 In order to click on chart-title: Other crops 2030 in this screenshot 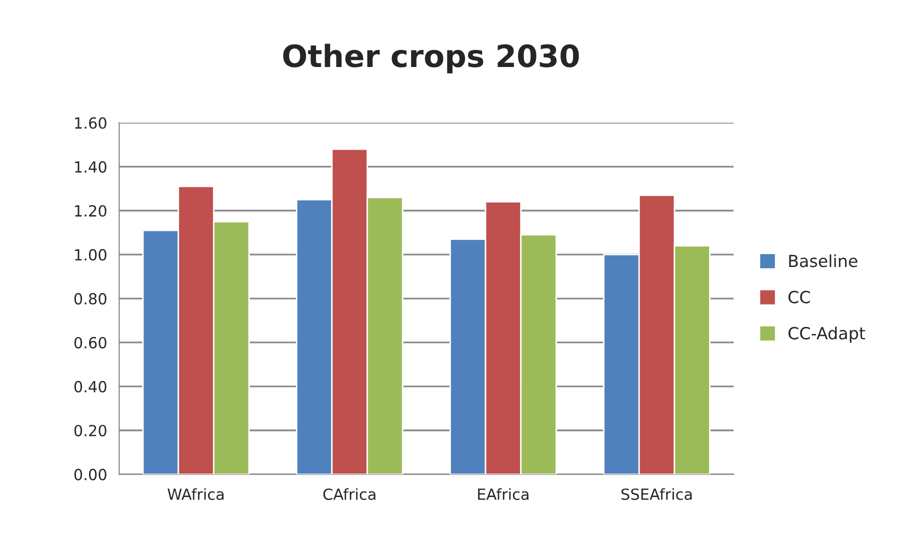, I will do `click(431, 59)`.